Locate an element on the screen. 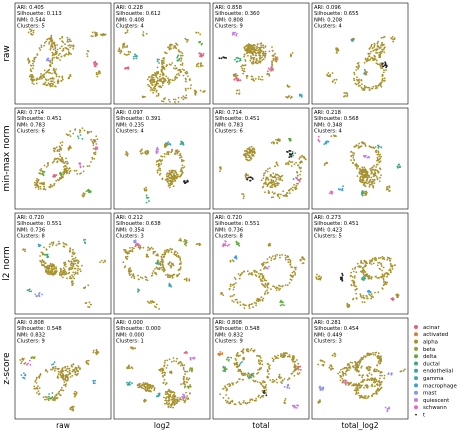 The height and width of the screenshot is (432, 474). scatter-points is located at coordinates (361, 382).